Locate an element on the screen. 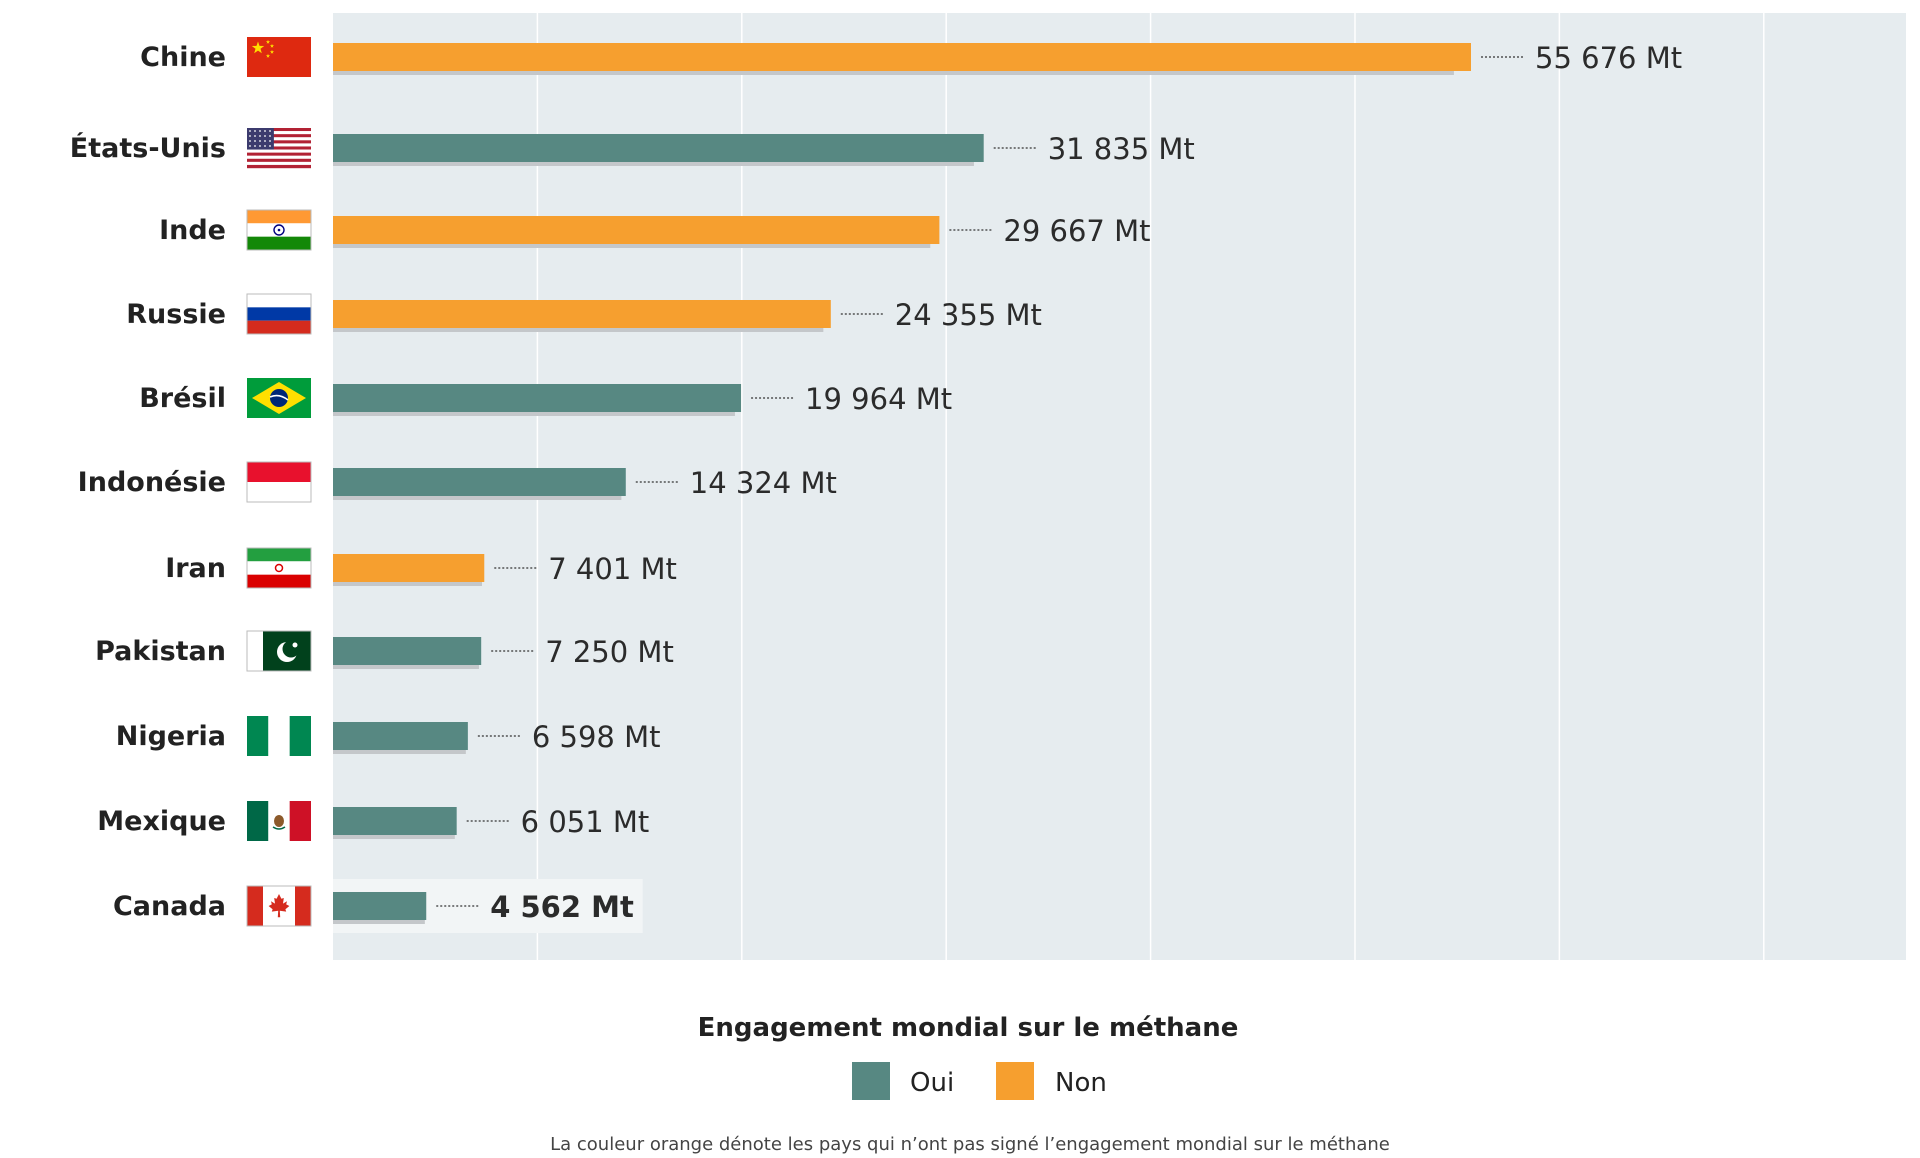 This screenshot has width=1920, height=1158. bar-row: 7 250 Mt Pakistan is located at coordinates (384, 651).